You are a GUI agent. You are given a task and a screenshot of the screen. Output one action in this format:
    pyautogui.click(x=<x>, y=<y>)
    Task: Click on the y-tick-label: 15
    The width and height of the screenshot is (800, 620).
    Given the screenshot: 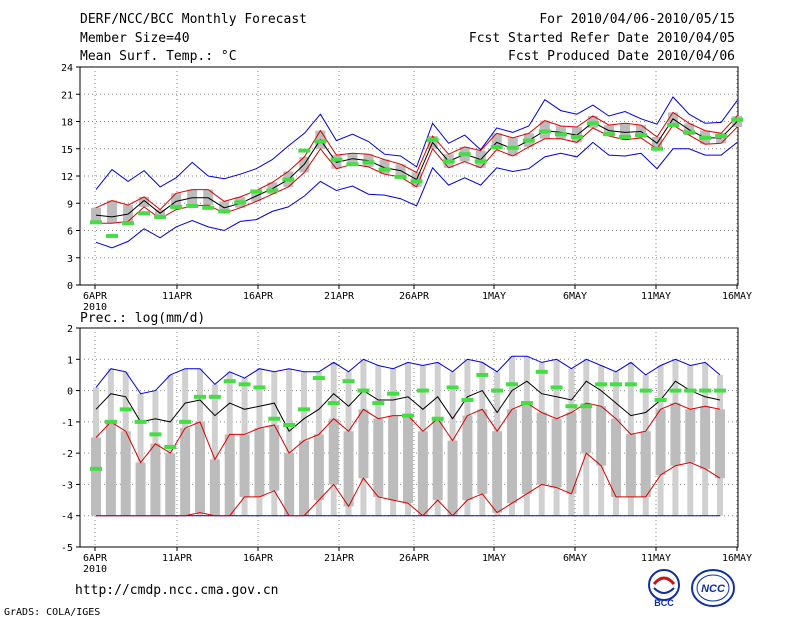 What is the action you would take?
    pyautogui.click(x=67, y=150)
    